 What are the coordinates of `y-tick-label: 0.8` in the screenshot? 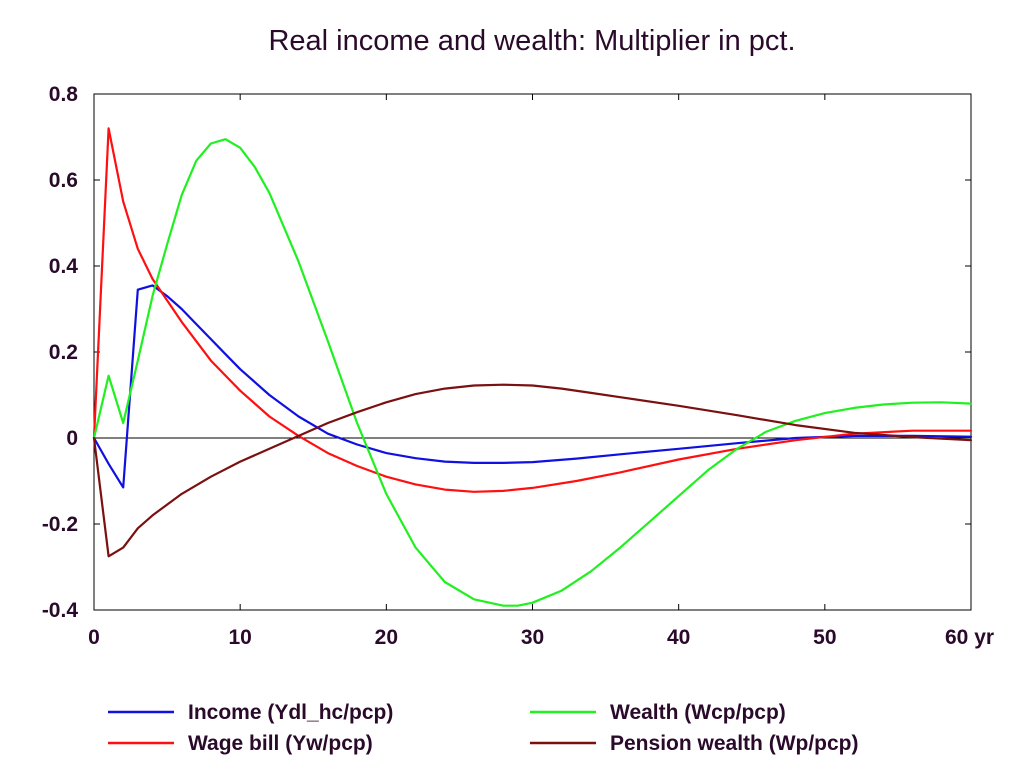 It's located at (64, 94).